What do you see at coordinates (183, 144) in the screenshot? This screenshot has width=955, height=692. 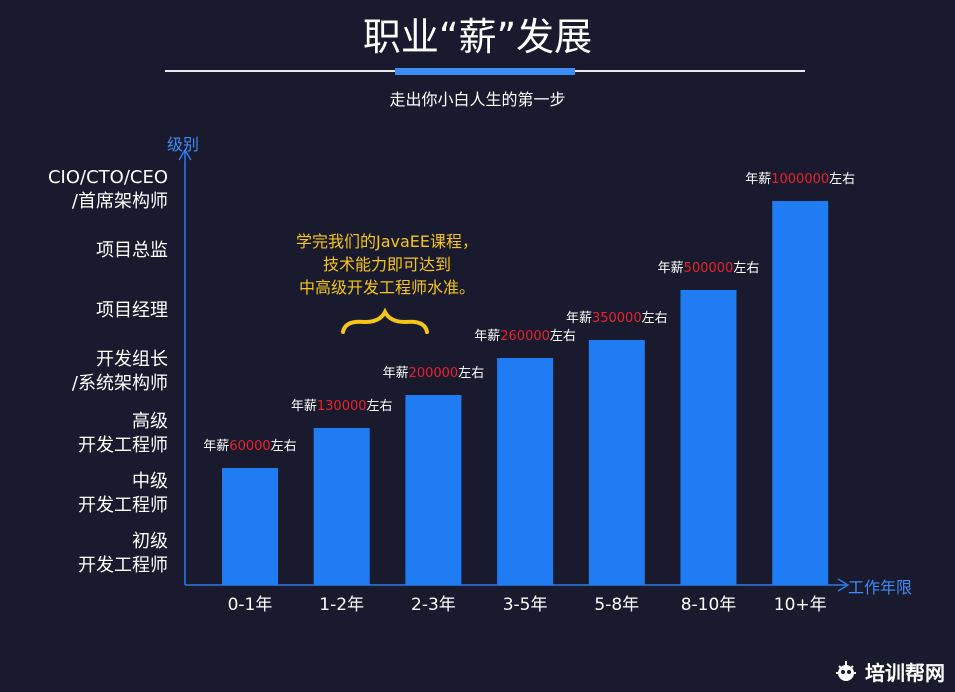 I see `y-axis-title: 级别` at bounding box center [183, 144].